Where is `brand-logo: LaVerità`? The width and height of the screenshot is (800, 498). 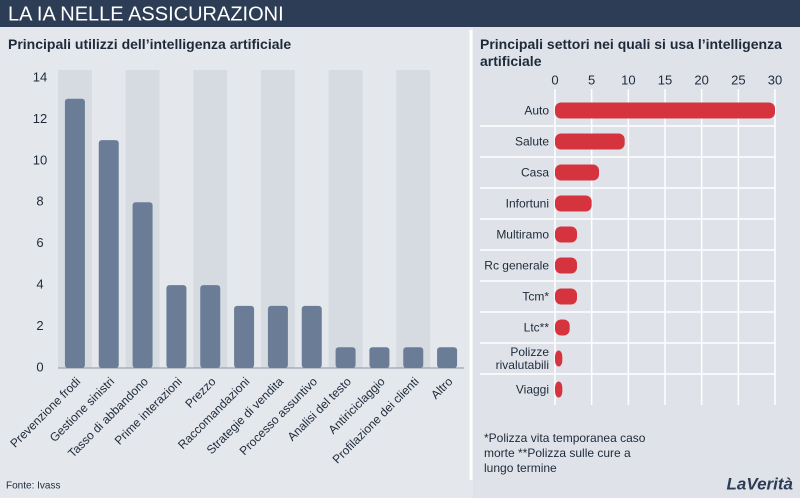 brand-logo: LaVerità is located at coordinates (760, 483).